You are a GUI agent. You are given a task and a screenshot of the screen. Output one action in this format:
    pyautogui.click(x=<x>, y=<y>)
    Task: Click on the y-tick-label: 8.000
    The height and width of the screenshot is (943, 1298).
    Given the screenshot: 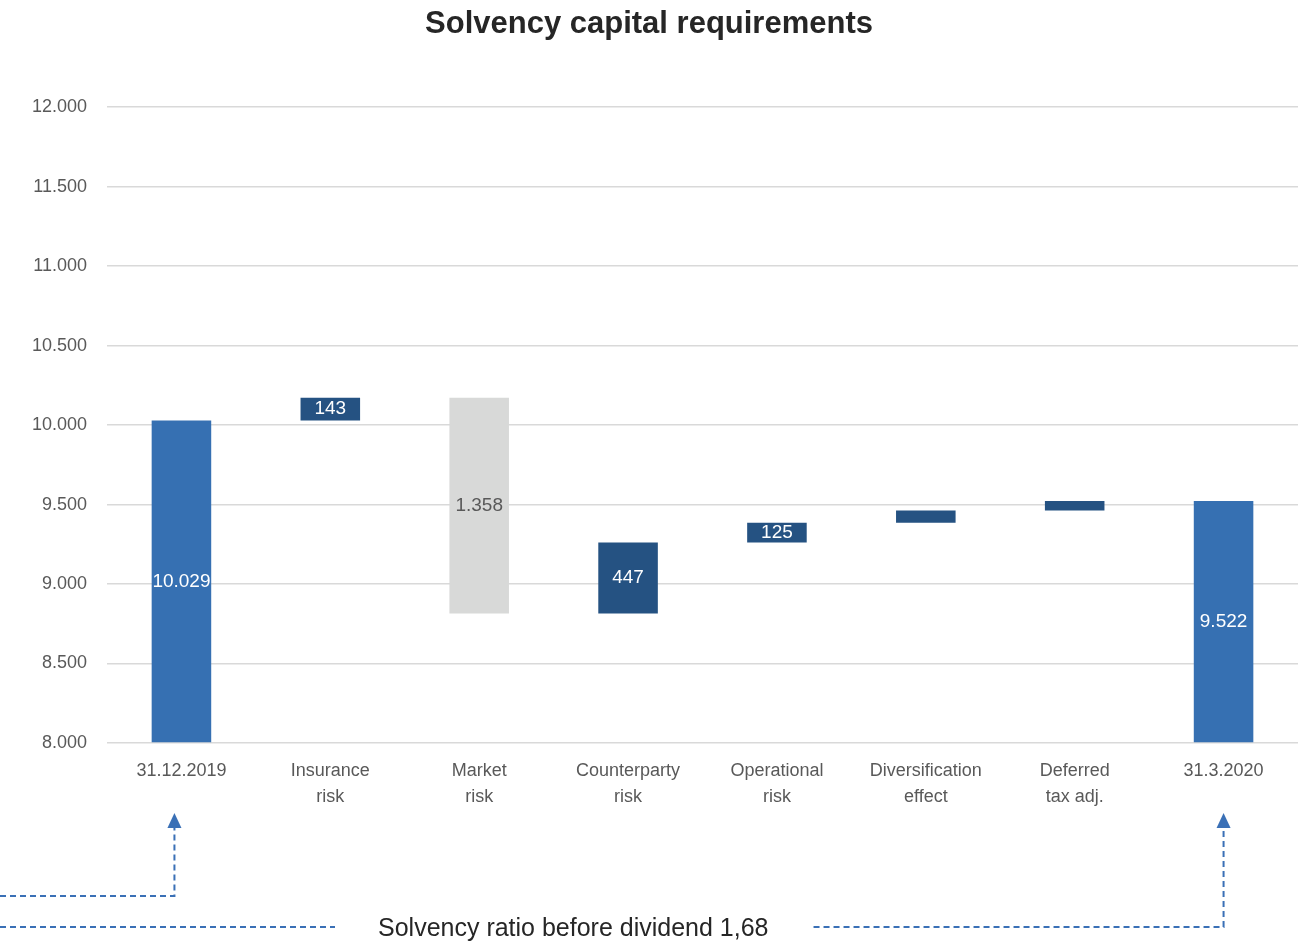 What is the action you would take?
    pyautogui.click(x=64, y=741)
    